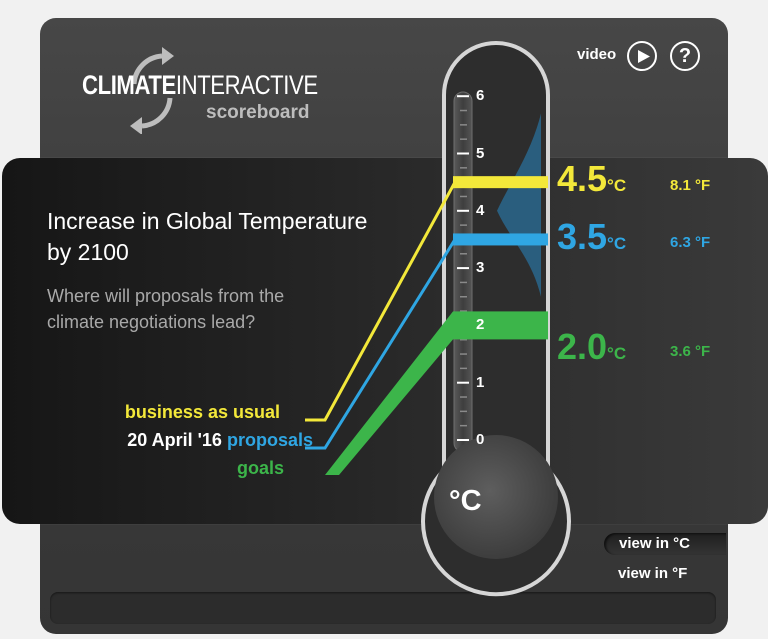 This screenshot has width=768, height=639. What do you see at coordinates (383, 608) in the screenshot?
I see `bottom-bar` at bounding box center [383, 608].